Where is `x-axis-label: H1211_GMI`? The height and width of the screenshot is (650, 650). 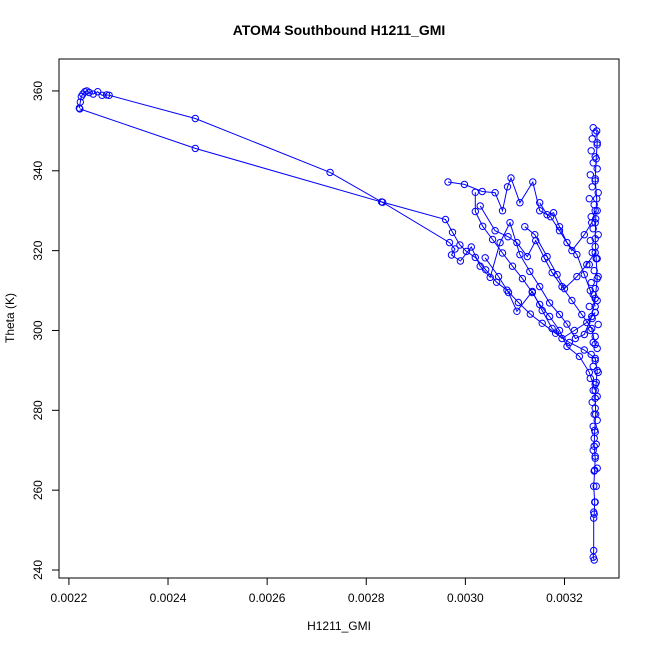
x-axis-label: H1211_GMI is located at coordinates (339, 626).